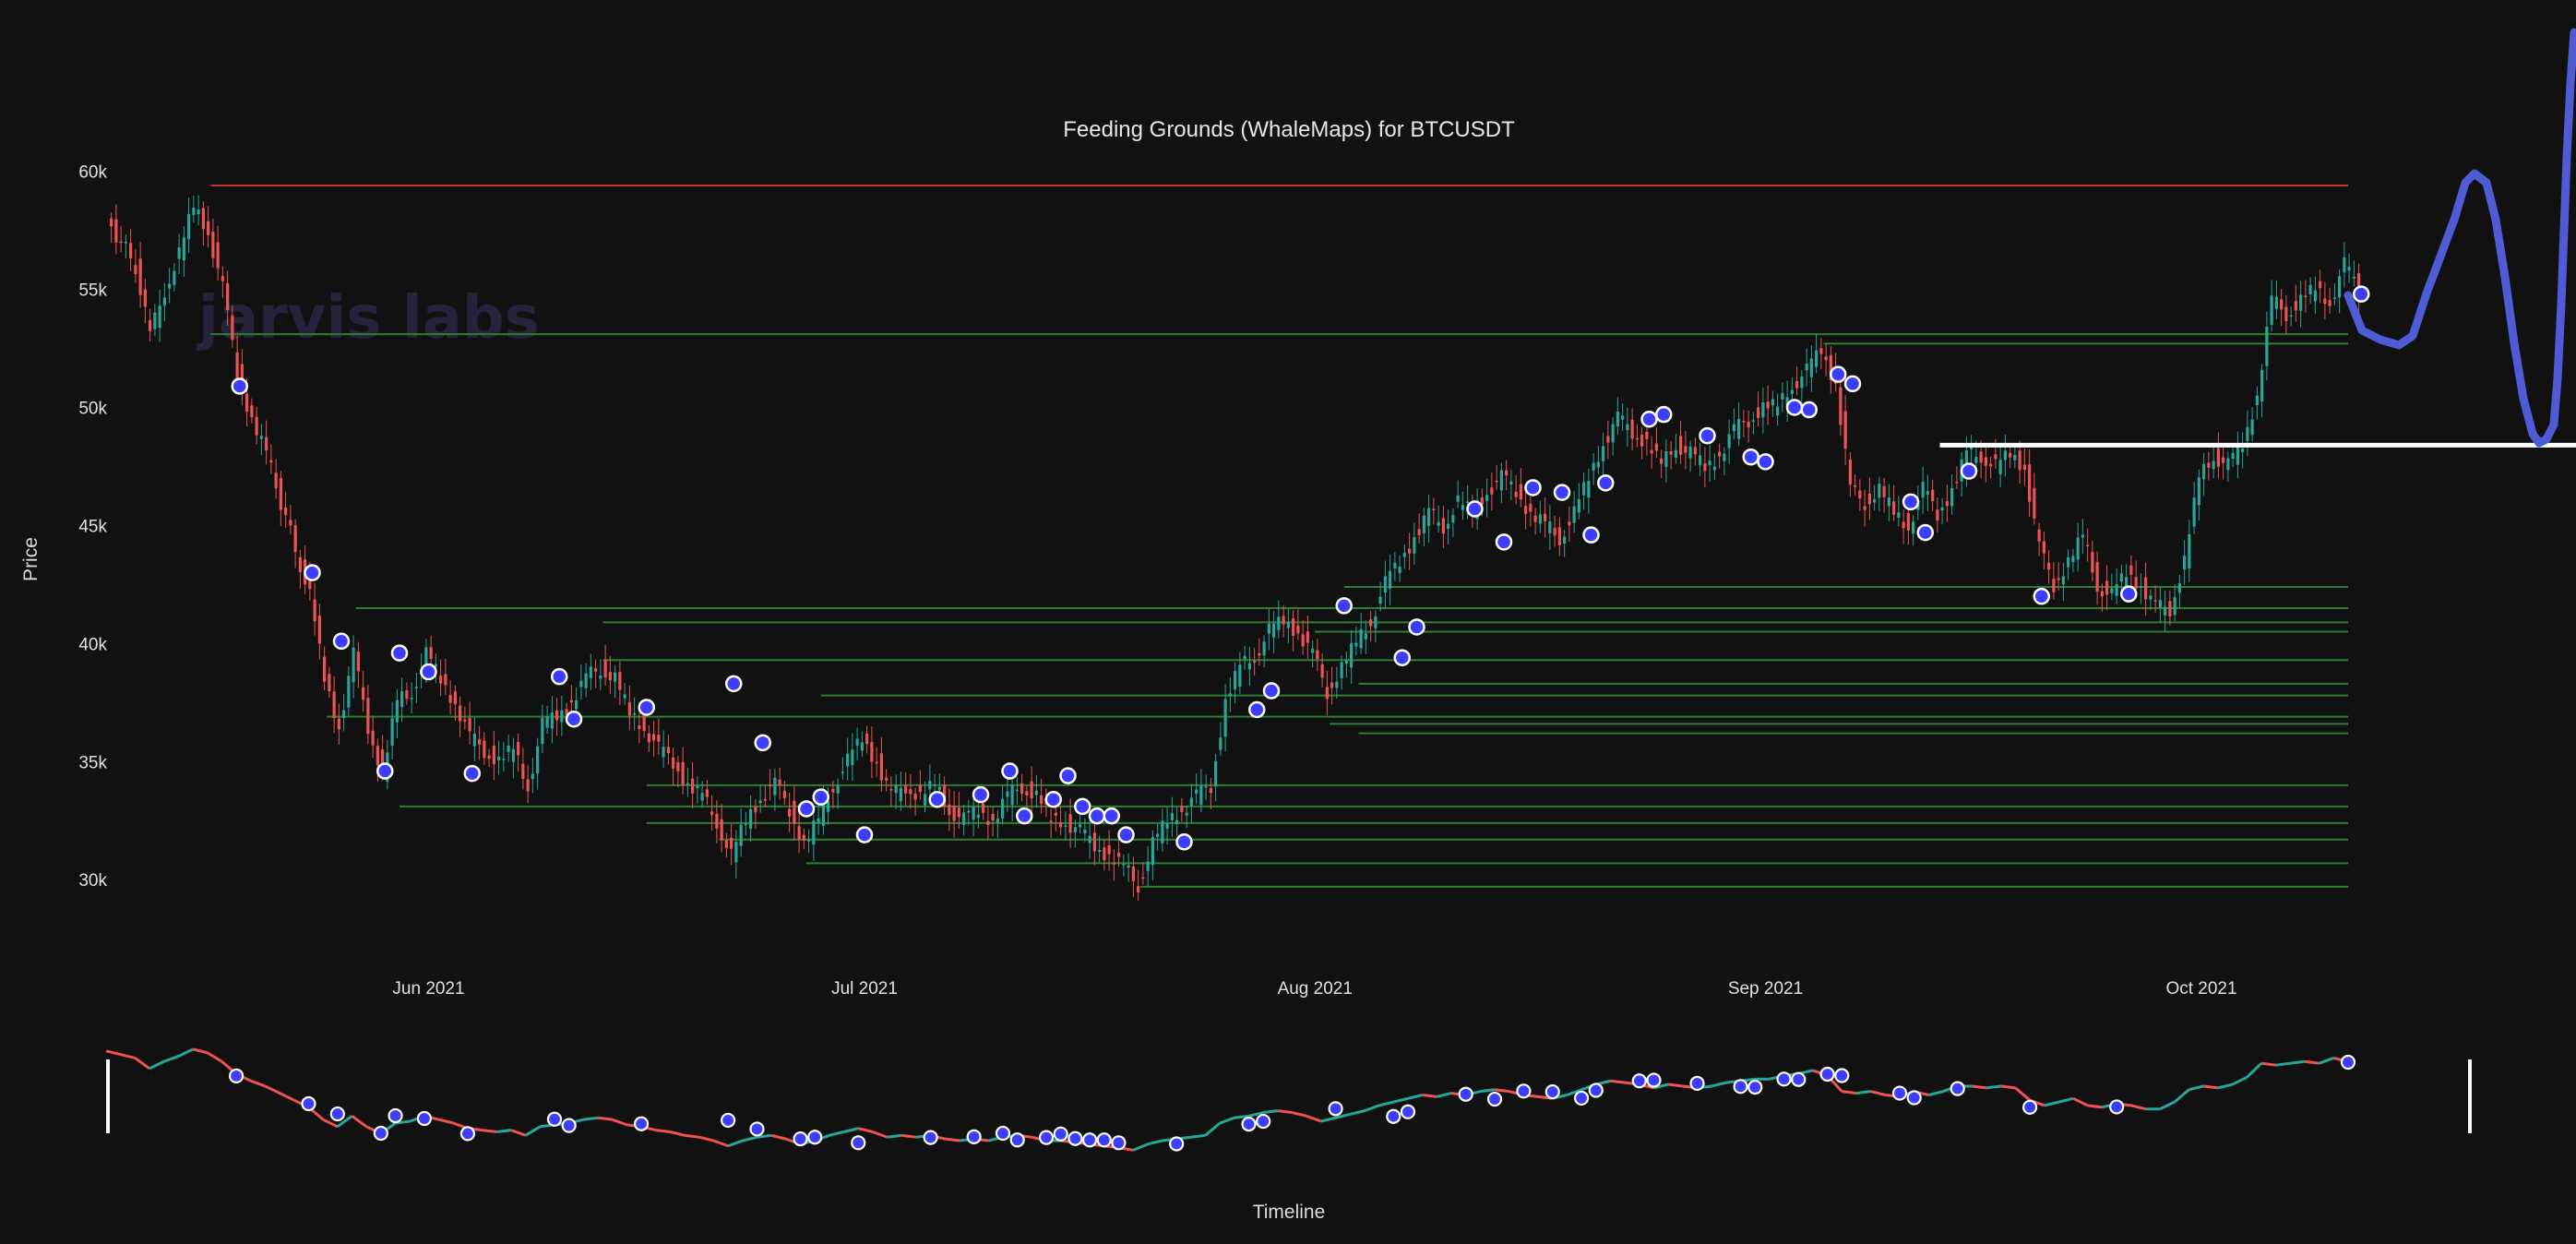 This screenshot has width=2576, height=1244. I want to click on y-axis-ticks: 30k 35k 40k 45k 50k 55k 60k, so click(92, 527).